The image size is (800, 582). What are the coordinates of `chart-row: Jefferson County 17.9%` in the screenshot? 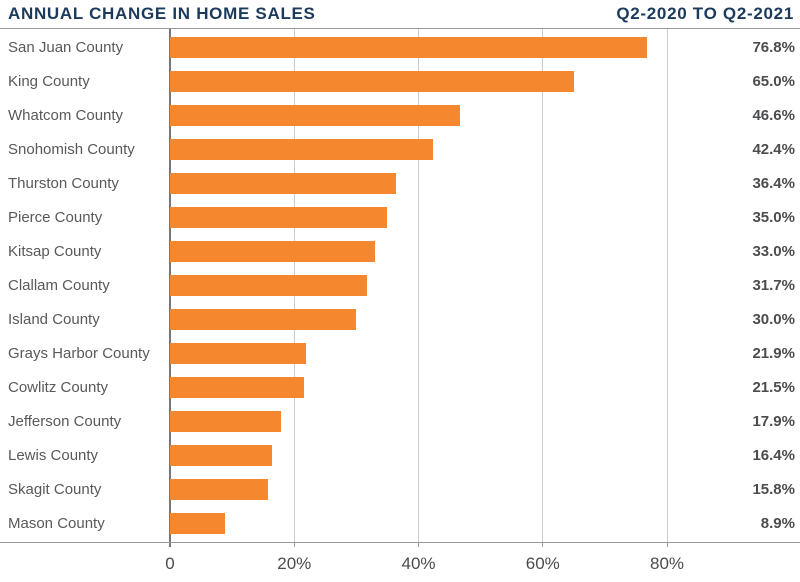 It's located at (400, 422).